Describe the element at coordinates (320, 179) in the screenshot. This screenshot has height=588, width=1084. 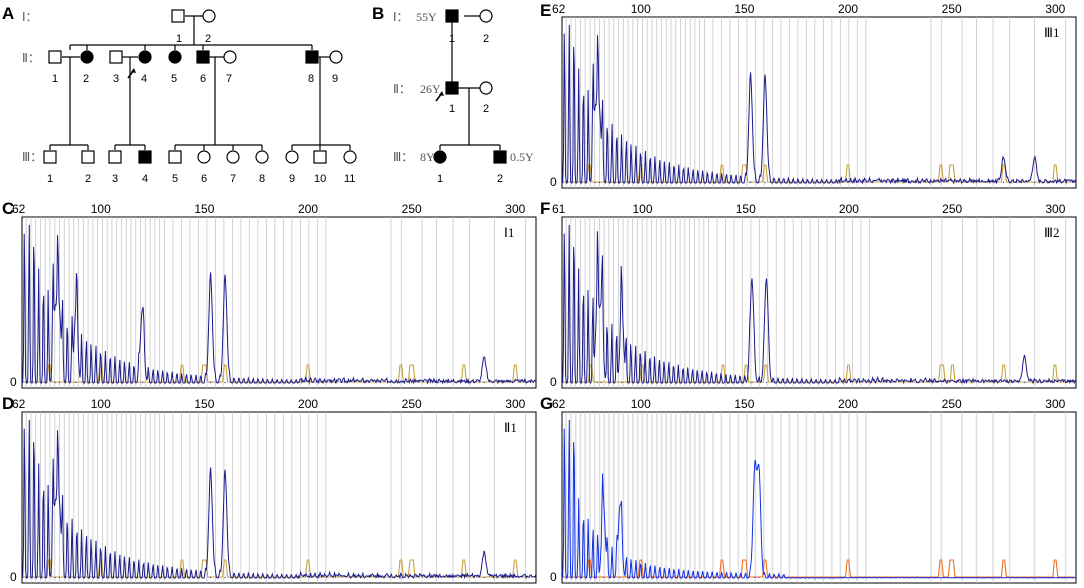
I see `a-id: 10` at that location.